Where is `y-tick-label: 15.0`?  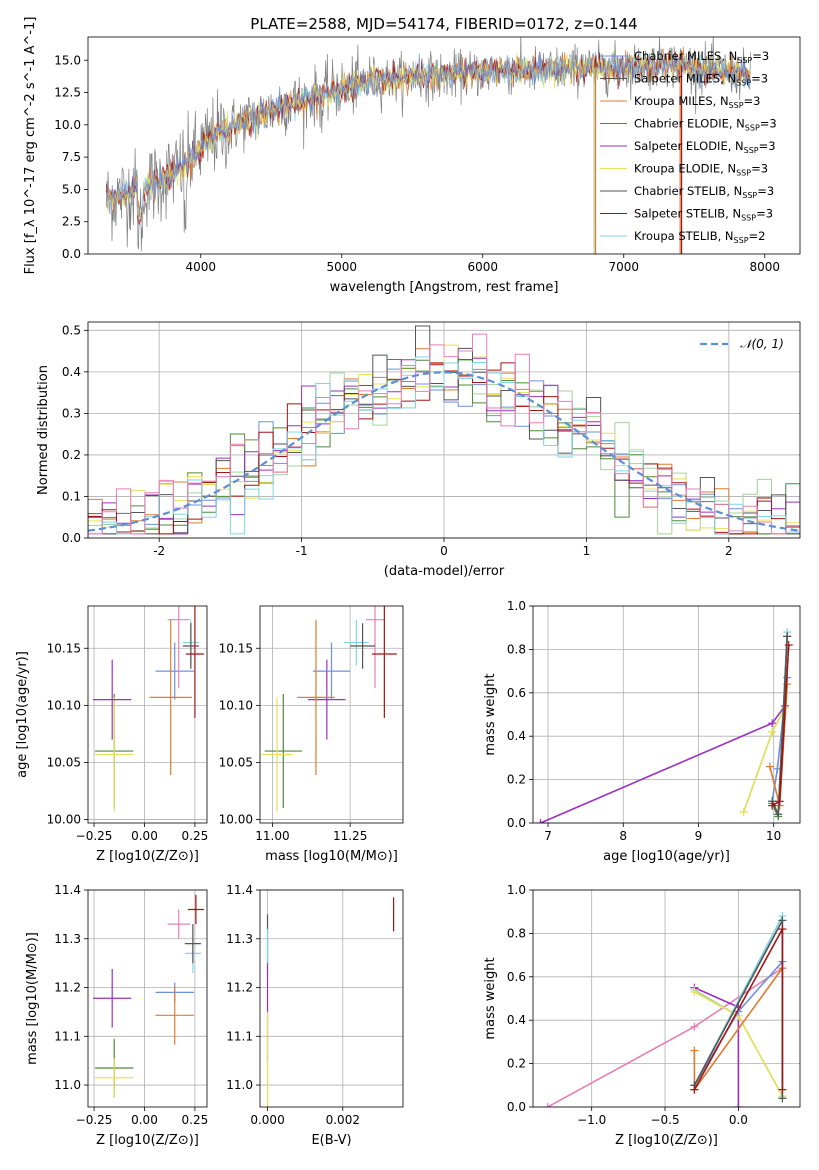 y-tick-label: 15.0 is located at coordinates (67, 60).